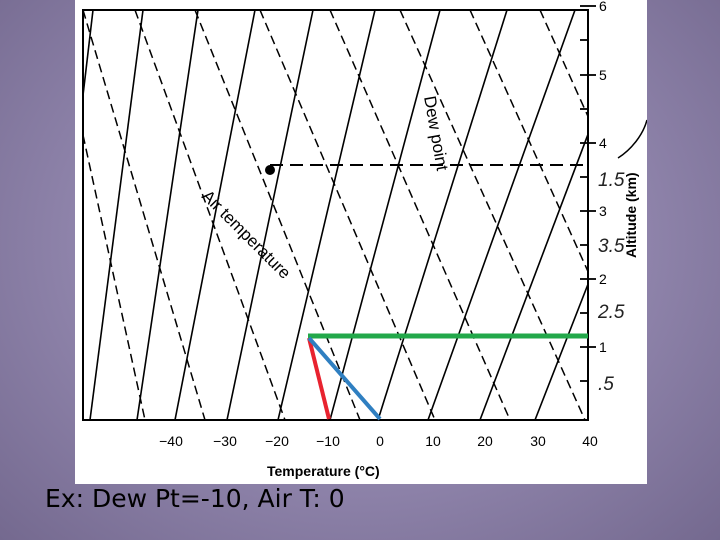 The height and width of the screenshot is (540, 720). I want to click on handwritten-marks: .5 2.5 3.5 1.5, so click(611, 282).